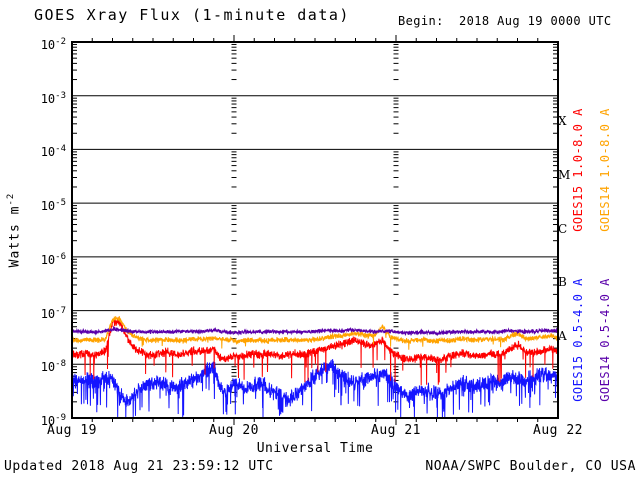 Image resolution: width=640 pixels, height=480 pixels. Describe the element at coordinates (315, 448) in the screenshot. I see `x-axis-title: Universal Time` at that location.